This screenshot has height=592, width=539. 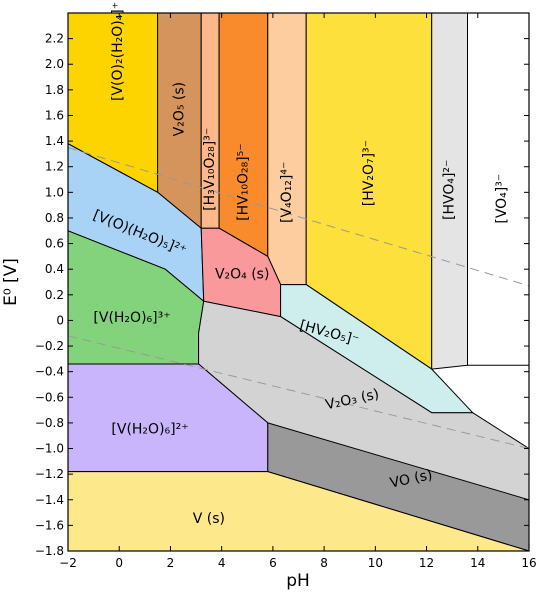 I want to click on y-axis-title: E⁰ [V], so click(x=11, y=282).